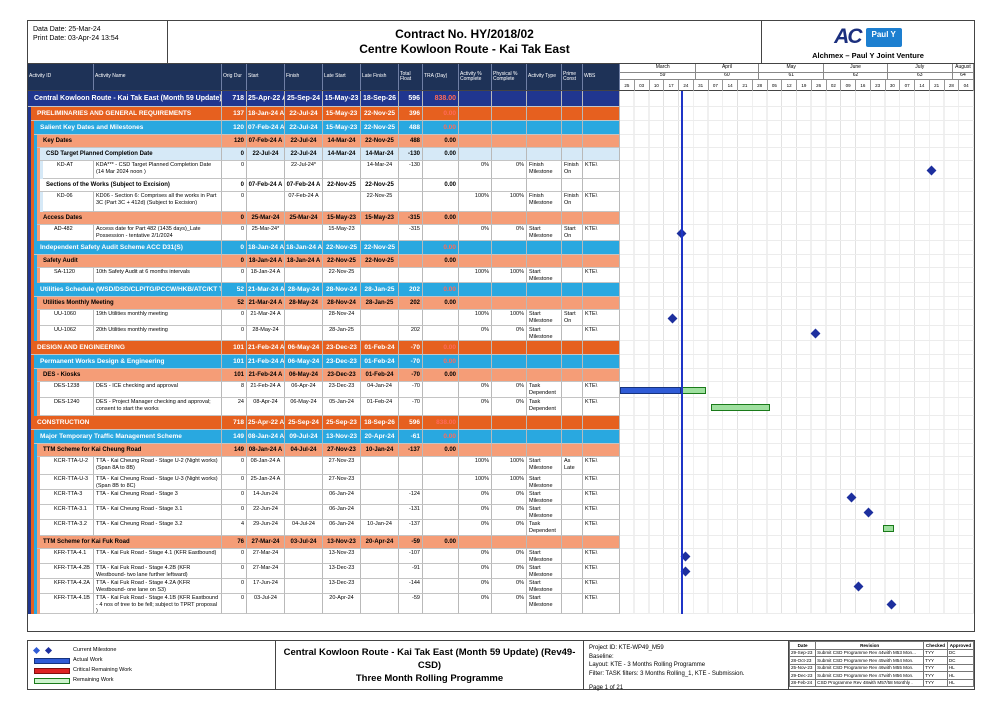 The width and height of the screenshot is (1001, 708). What do you see at coordinates (380, 77) in the screenshot?
I see `column-header-late-finish: Late Finish` at bounding box center [380, 77].